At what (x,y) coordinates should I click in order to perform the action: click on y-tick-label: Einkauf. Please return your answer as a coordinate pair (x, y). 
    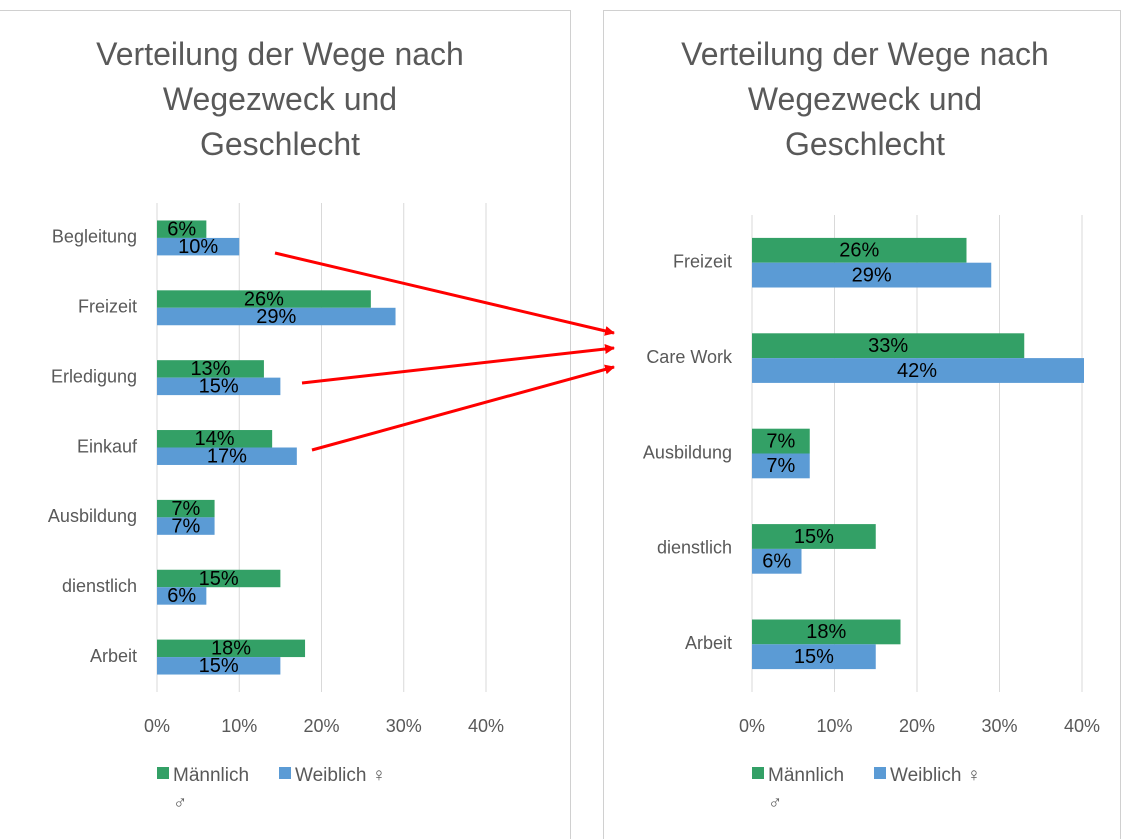
    Looking at the image, I should click on (107, 446).